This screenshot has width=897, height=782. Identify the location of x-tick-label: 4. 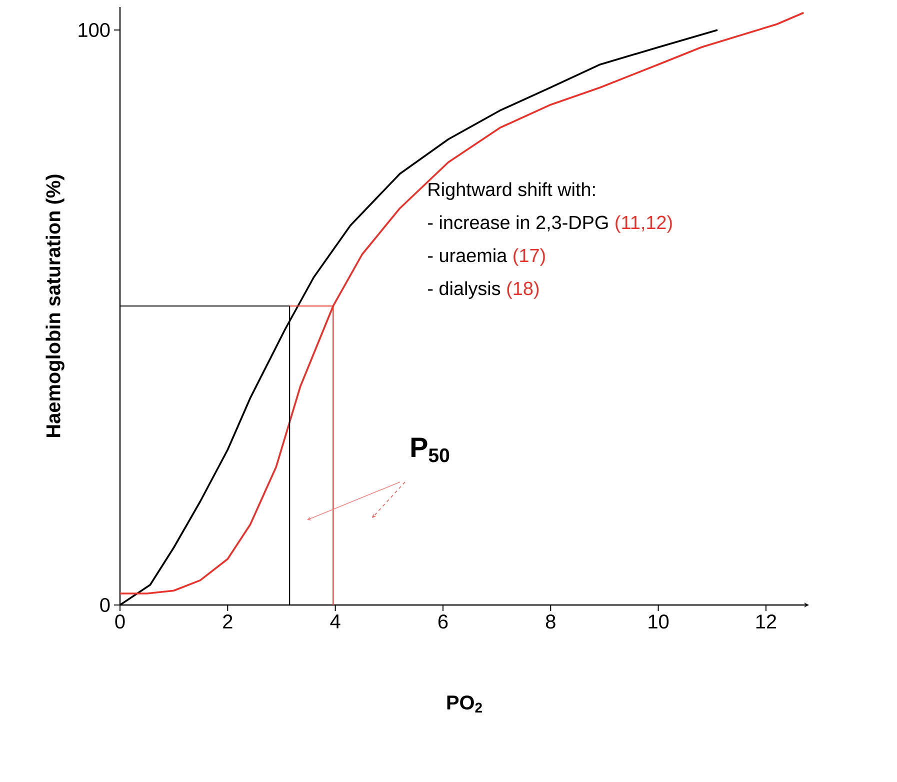
(335, 621).